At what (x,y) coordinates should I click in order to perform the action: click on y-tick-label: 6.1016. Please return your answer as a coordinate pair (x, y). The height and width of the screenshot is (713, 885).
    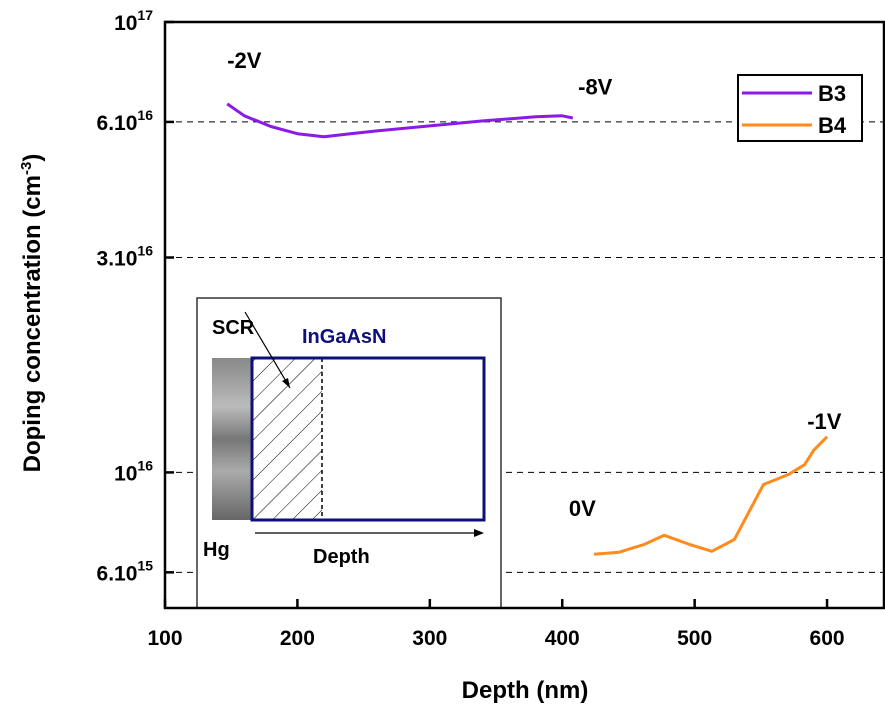
    Looking at the image, I should click on (125, 121).